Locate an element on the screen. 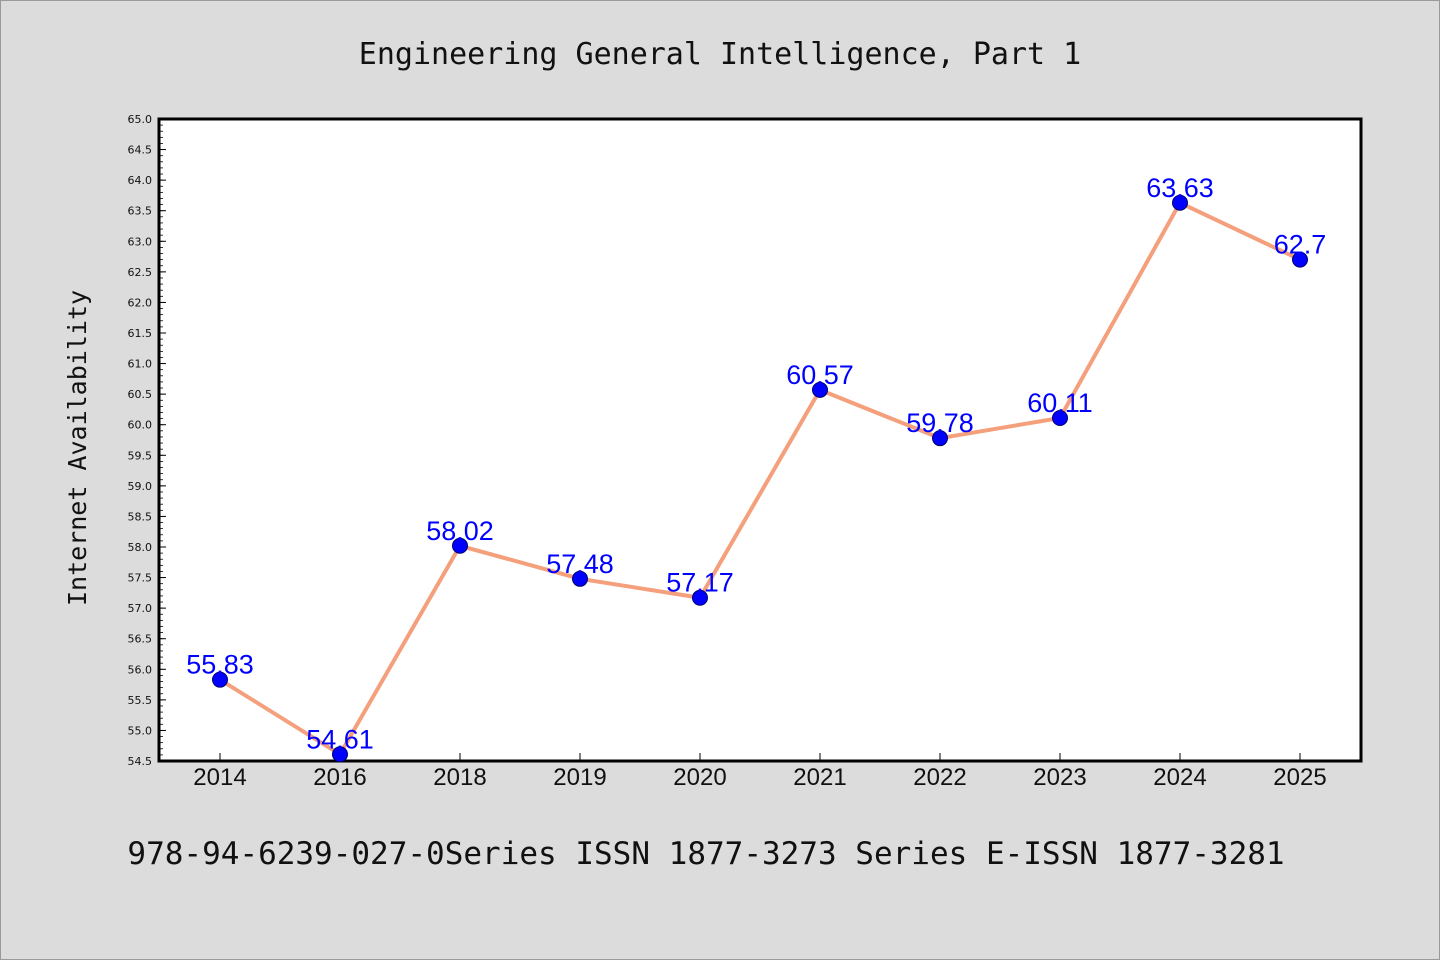 Image resolution: width=1440 pixels, height=960 pixels. x-tick-label: 2019 is located at coordinates (579, 777).